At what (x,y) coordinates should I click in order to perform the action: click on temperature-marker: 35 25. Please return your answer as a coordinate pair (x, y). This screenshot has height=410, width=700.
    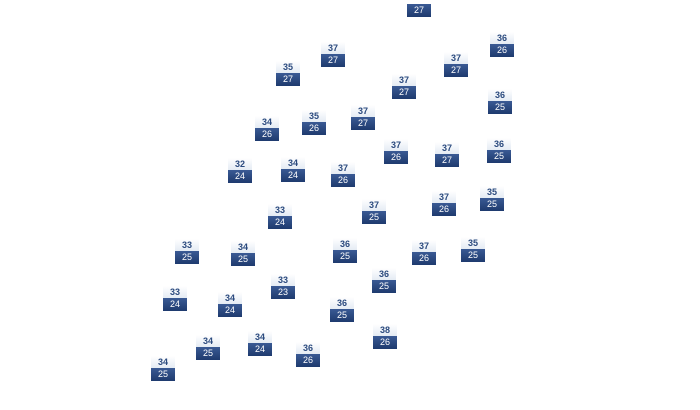
    Looking at the image, I should click on (473, 249).